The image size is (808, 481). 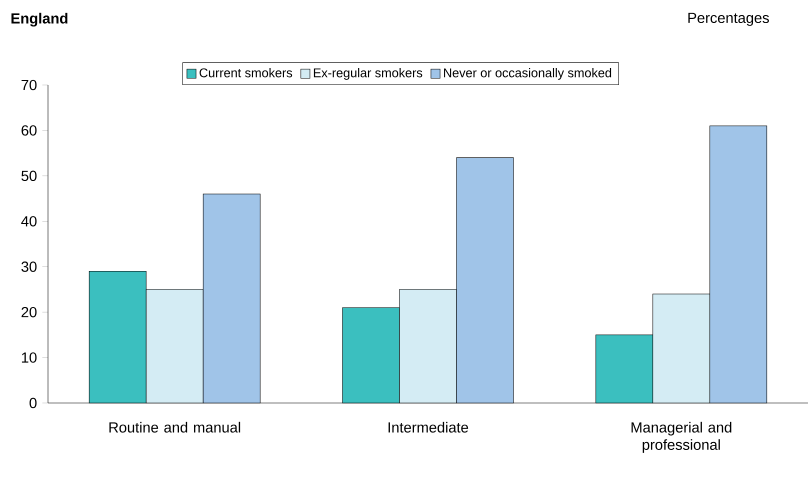 I want to click on x-tick-label: Routine and manual, so click(x=174, y=427).